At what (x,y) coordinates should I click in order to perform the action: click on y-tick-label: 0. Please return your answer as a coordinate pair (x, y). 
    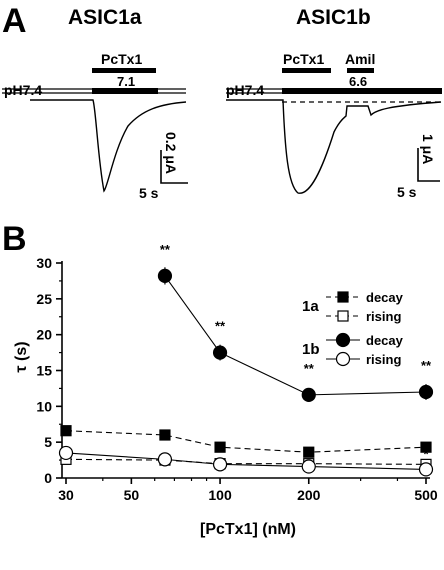
    Looking at the image, I should click on (48, 478).